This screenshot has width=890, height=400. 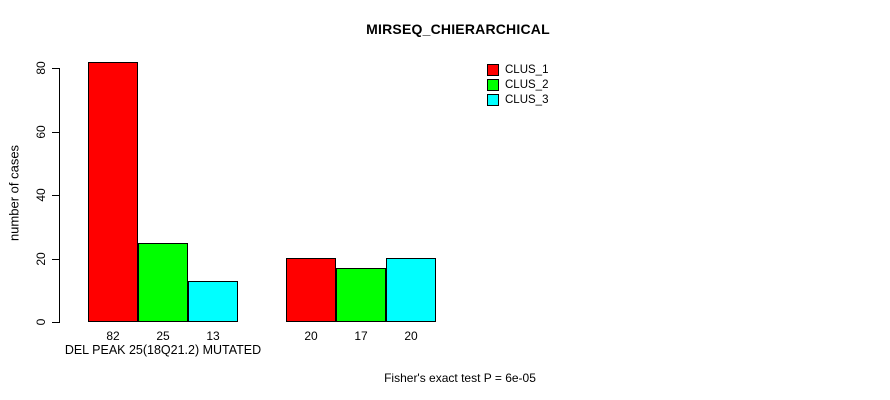 I want to click on legend-item: CLUS_1, so click(x=517, y=70).